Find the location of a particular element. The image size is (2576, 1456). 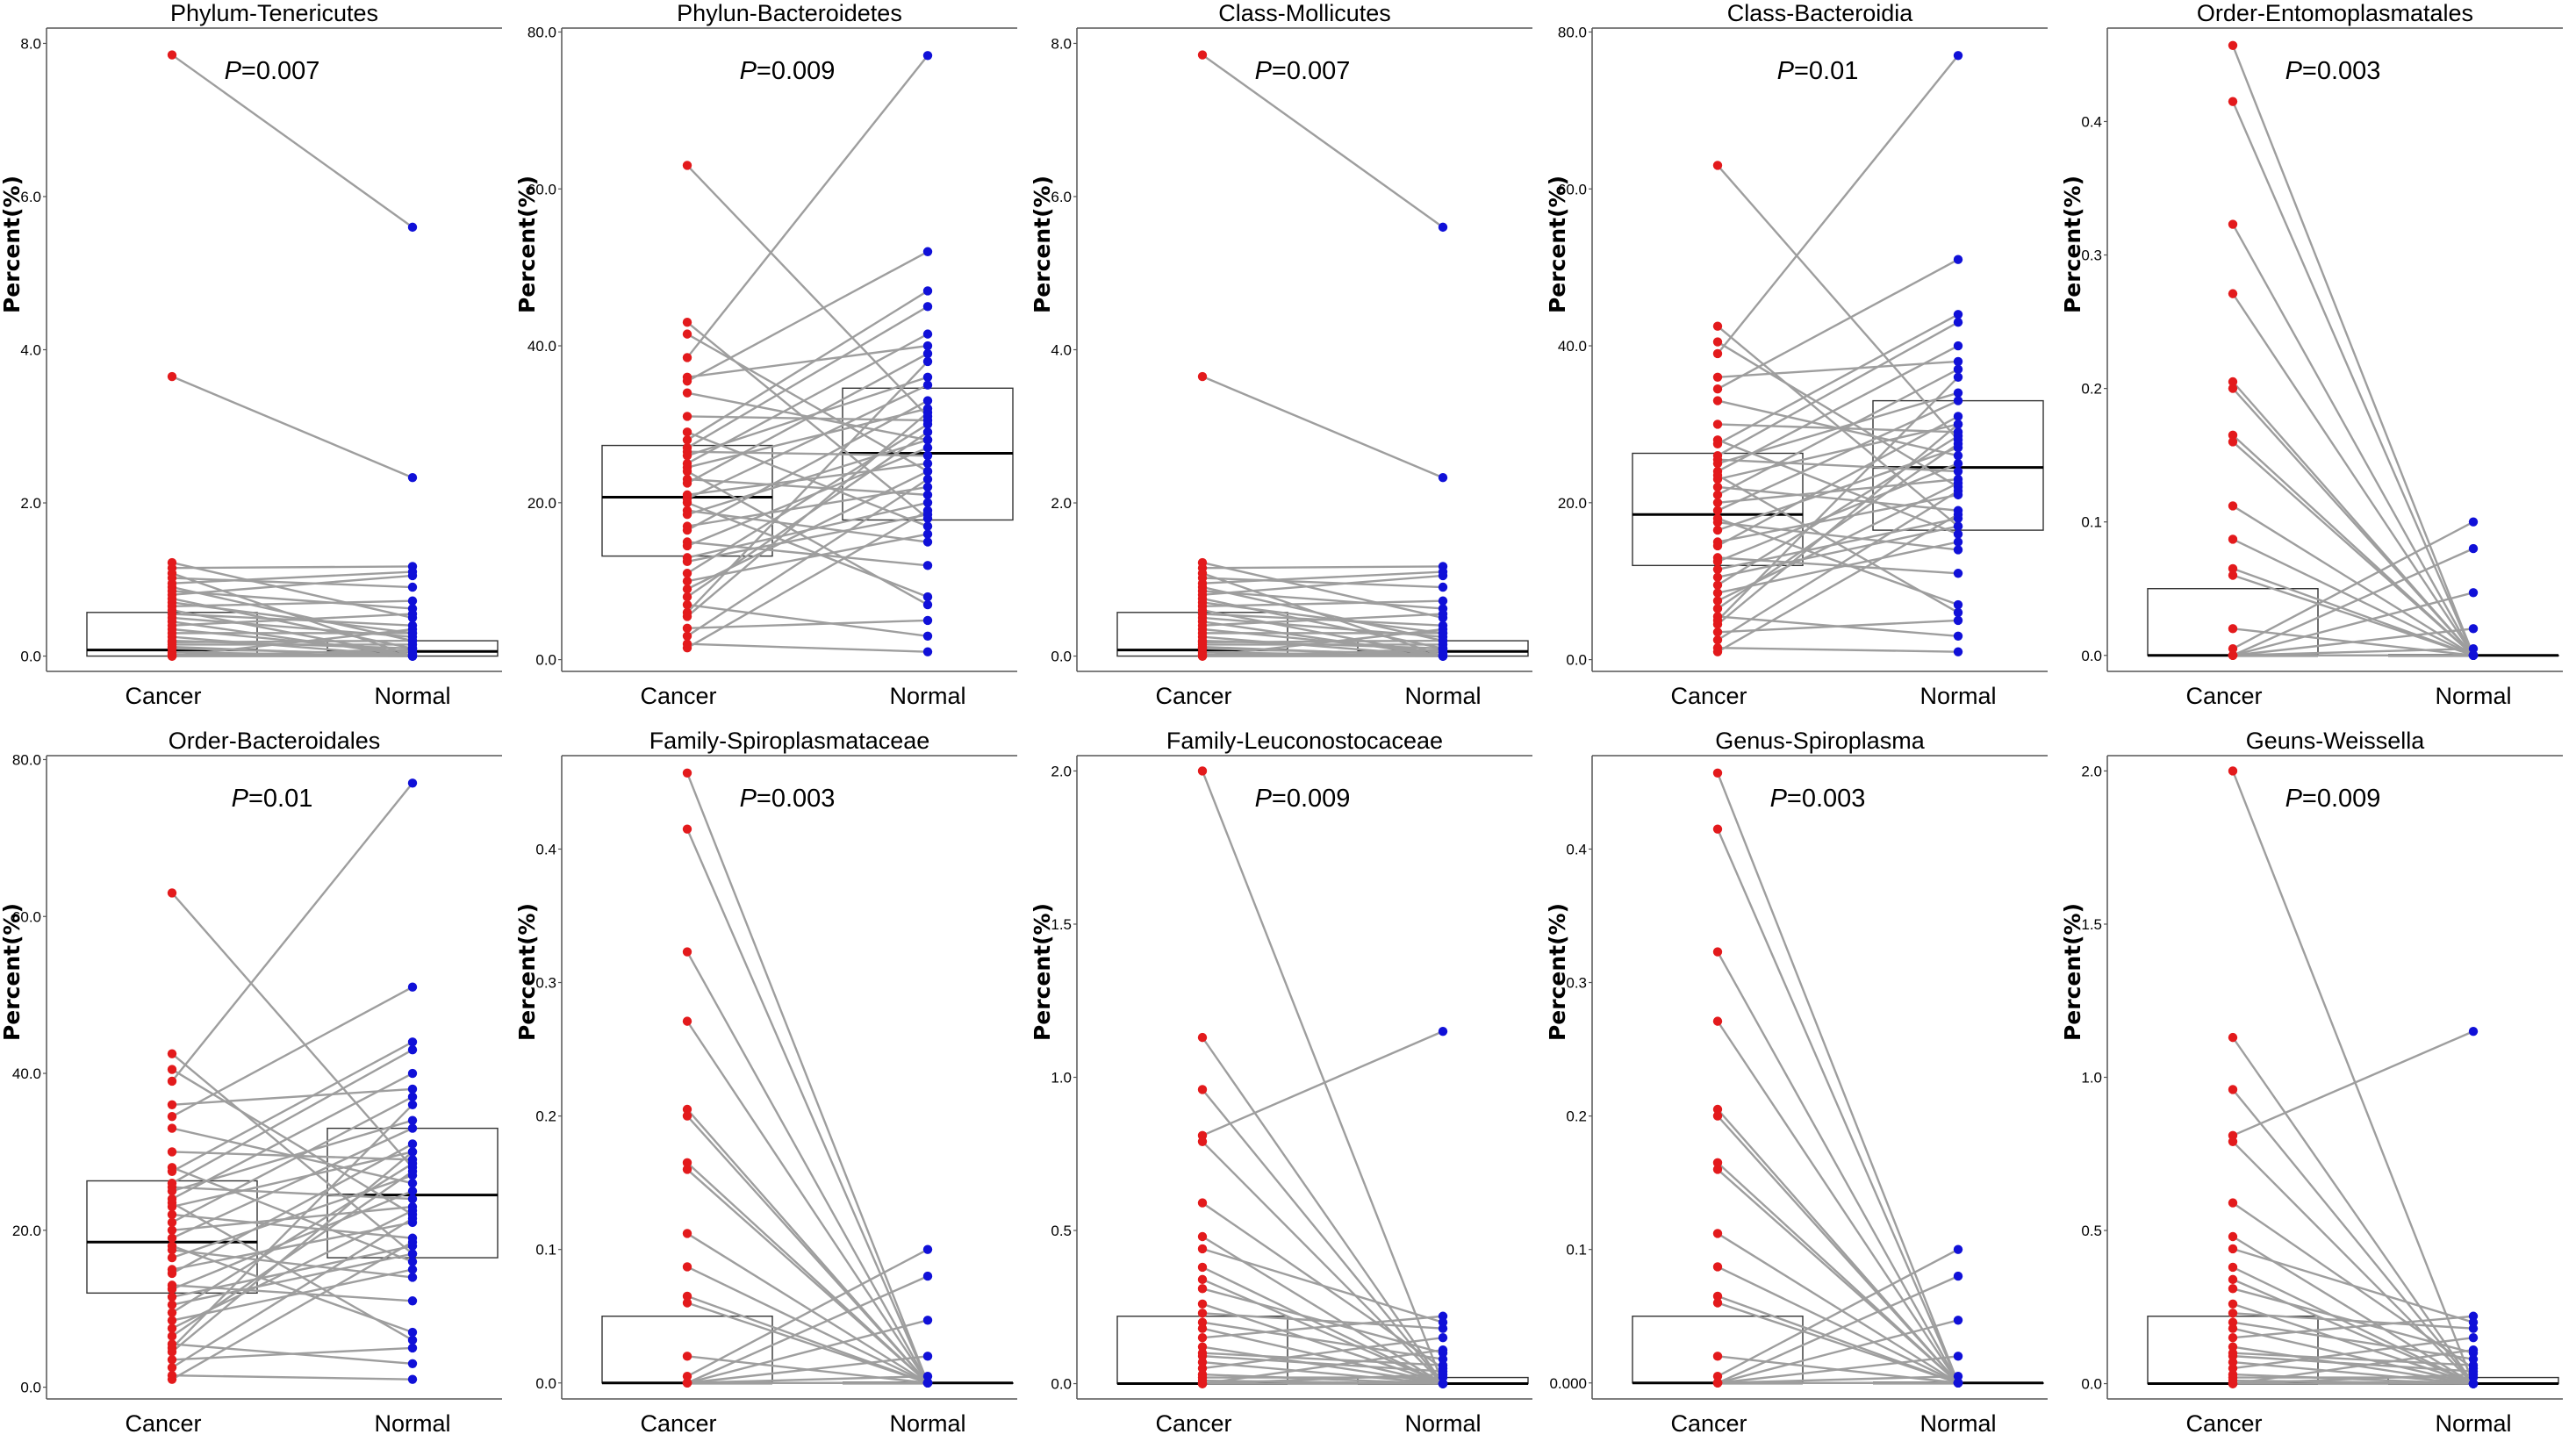

chart-title: Phylum-Tenericutes is located at coordinates (274, 13).